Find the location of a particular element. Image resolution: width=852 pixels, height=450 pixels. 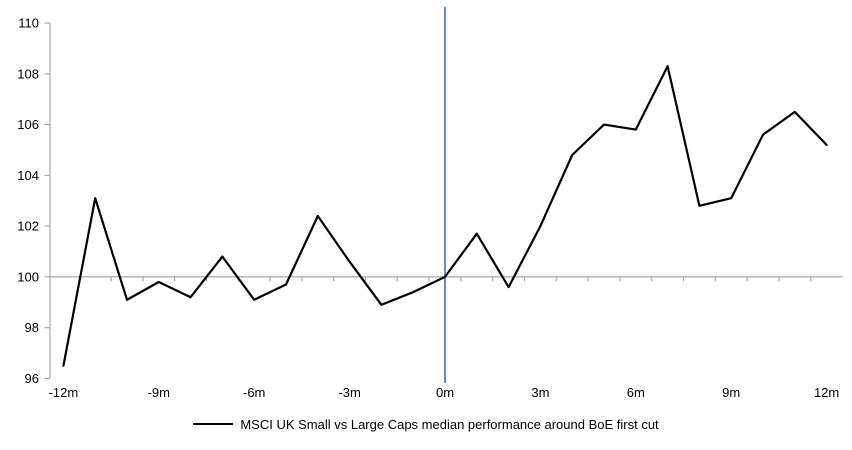

x-tick-label: 6m is located at coordinates (636, 392).